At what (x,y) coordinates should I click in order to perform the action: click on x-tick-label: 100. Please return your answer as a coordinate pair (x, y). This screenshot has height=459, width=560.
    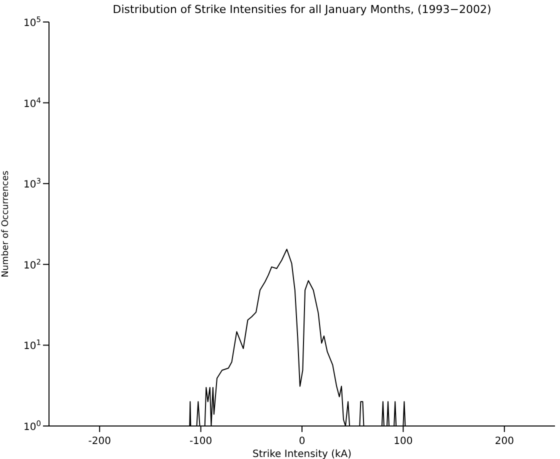
    Looking at the image, I should click on (403, 441).